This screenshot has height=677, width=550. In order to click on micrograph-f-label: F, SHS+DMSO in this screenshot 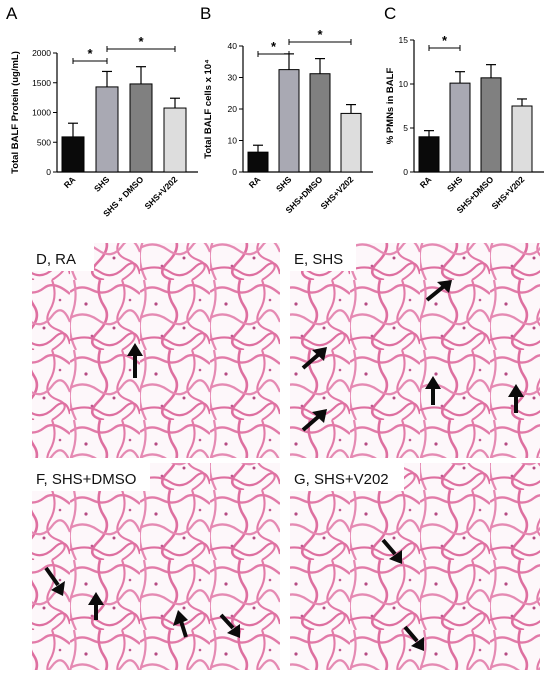, I will do `click(86, 479)`.